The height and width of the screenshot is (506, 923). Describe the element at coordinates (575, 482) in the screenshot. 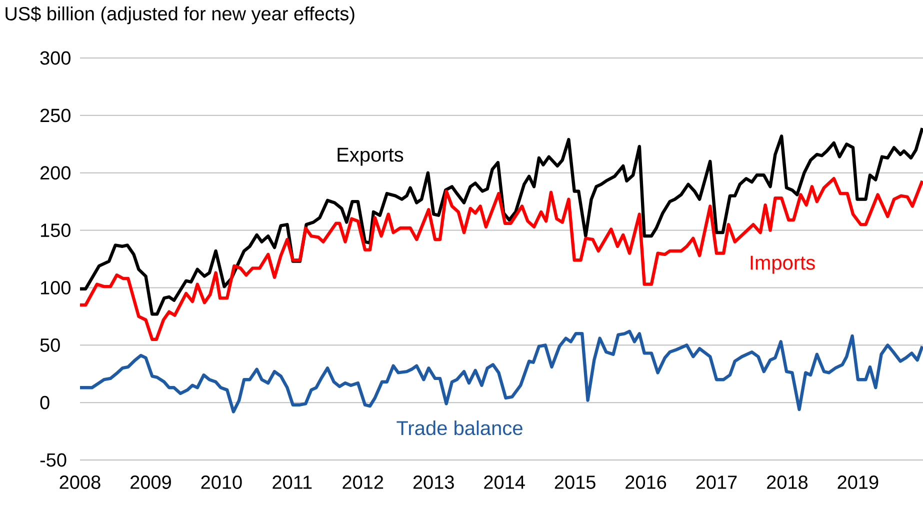

I see `x-tick-label: 2015` at that location.